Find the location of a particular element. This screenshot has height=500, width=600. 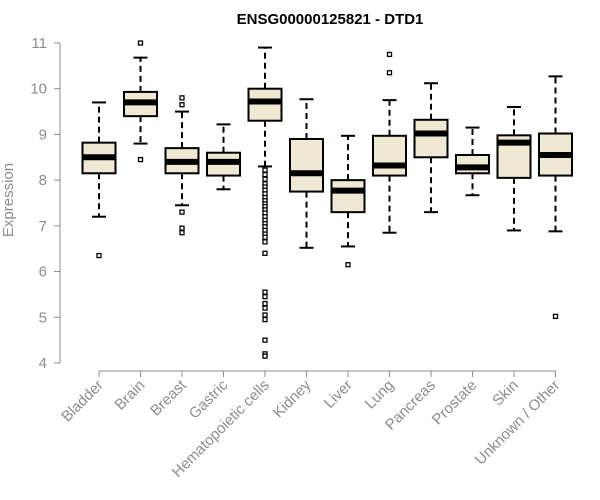

x-tick-label: Bladder is located at coordinates (82, 401).